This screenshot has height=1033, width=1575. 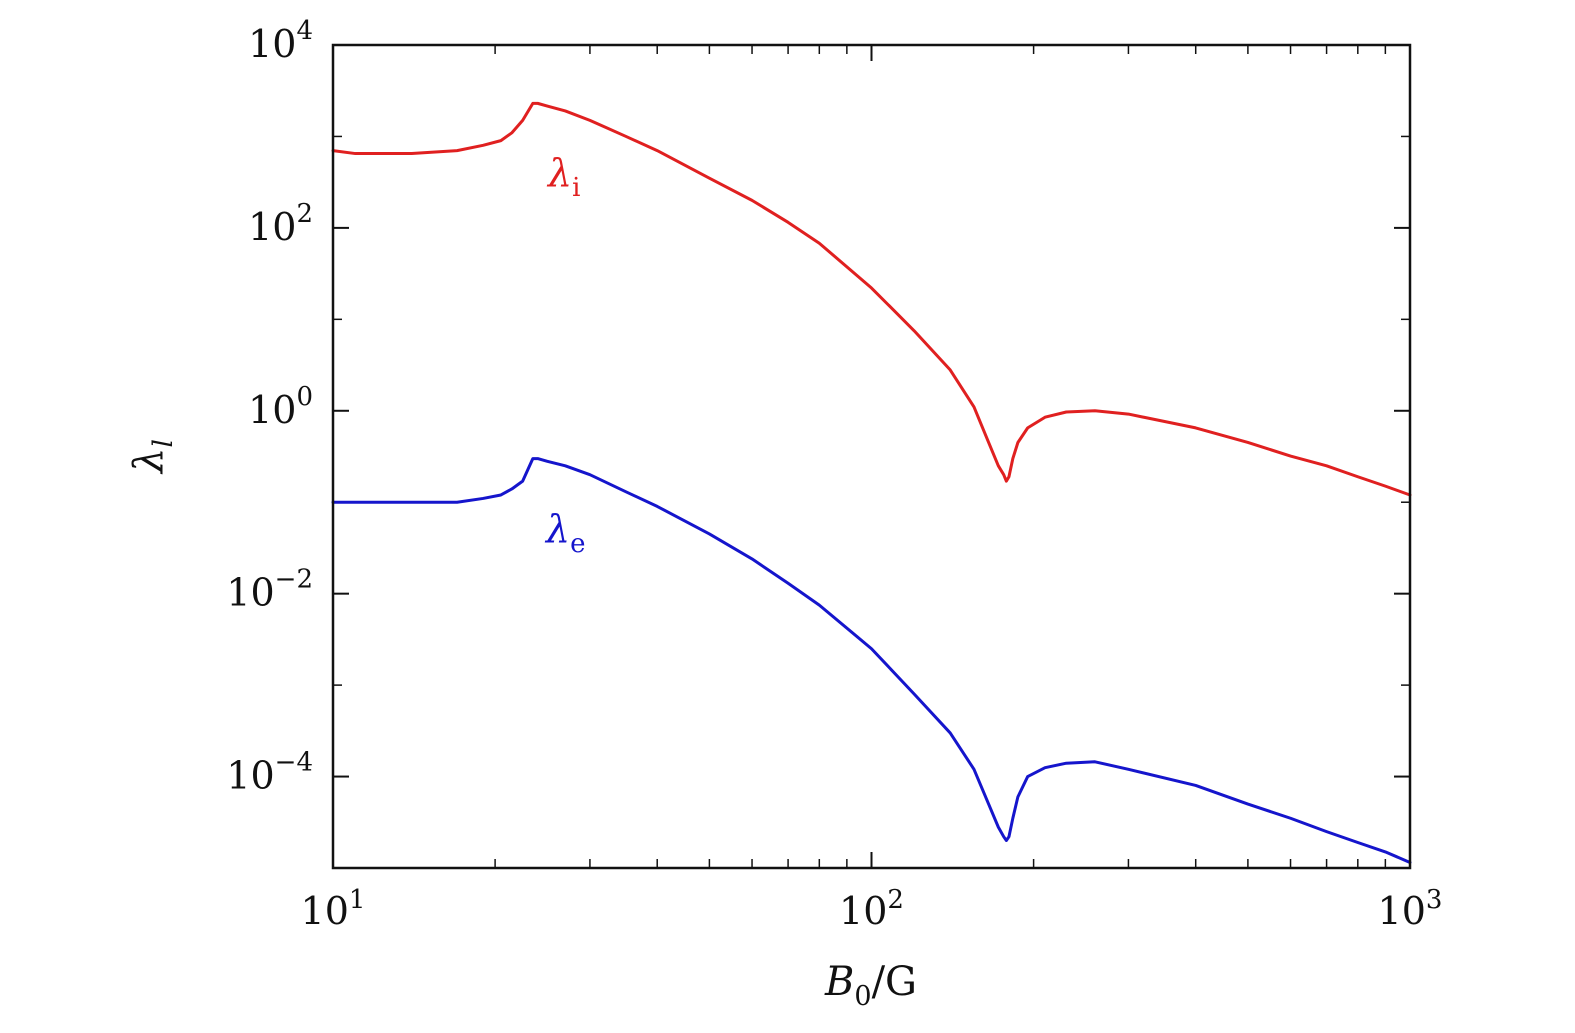 What do you see at coordinates (304, 214) in the screenshot?
I see `y-tick-label-exp: 2` at bounding box center [304, 214].